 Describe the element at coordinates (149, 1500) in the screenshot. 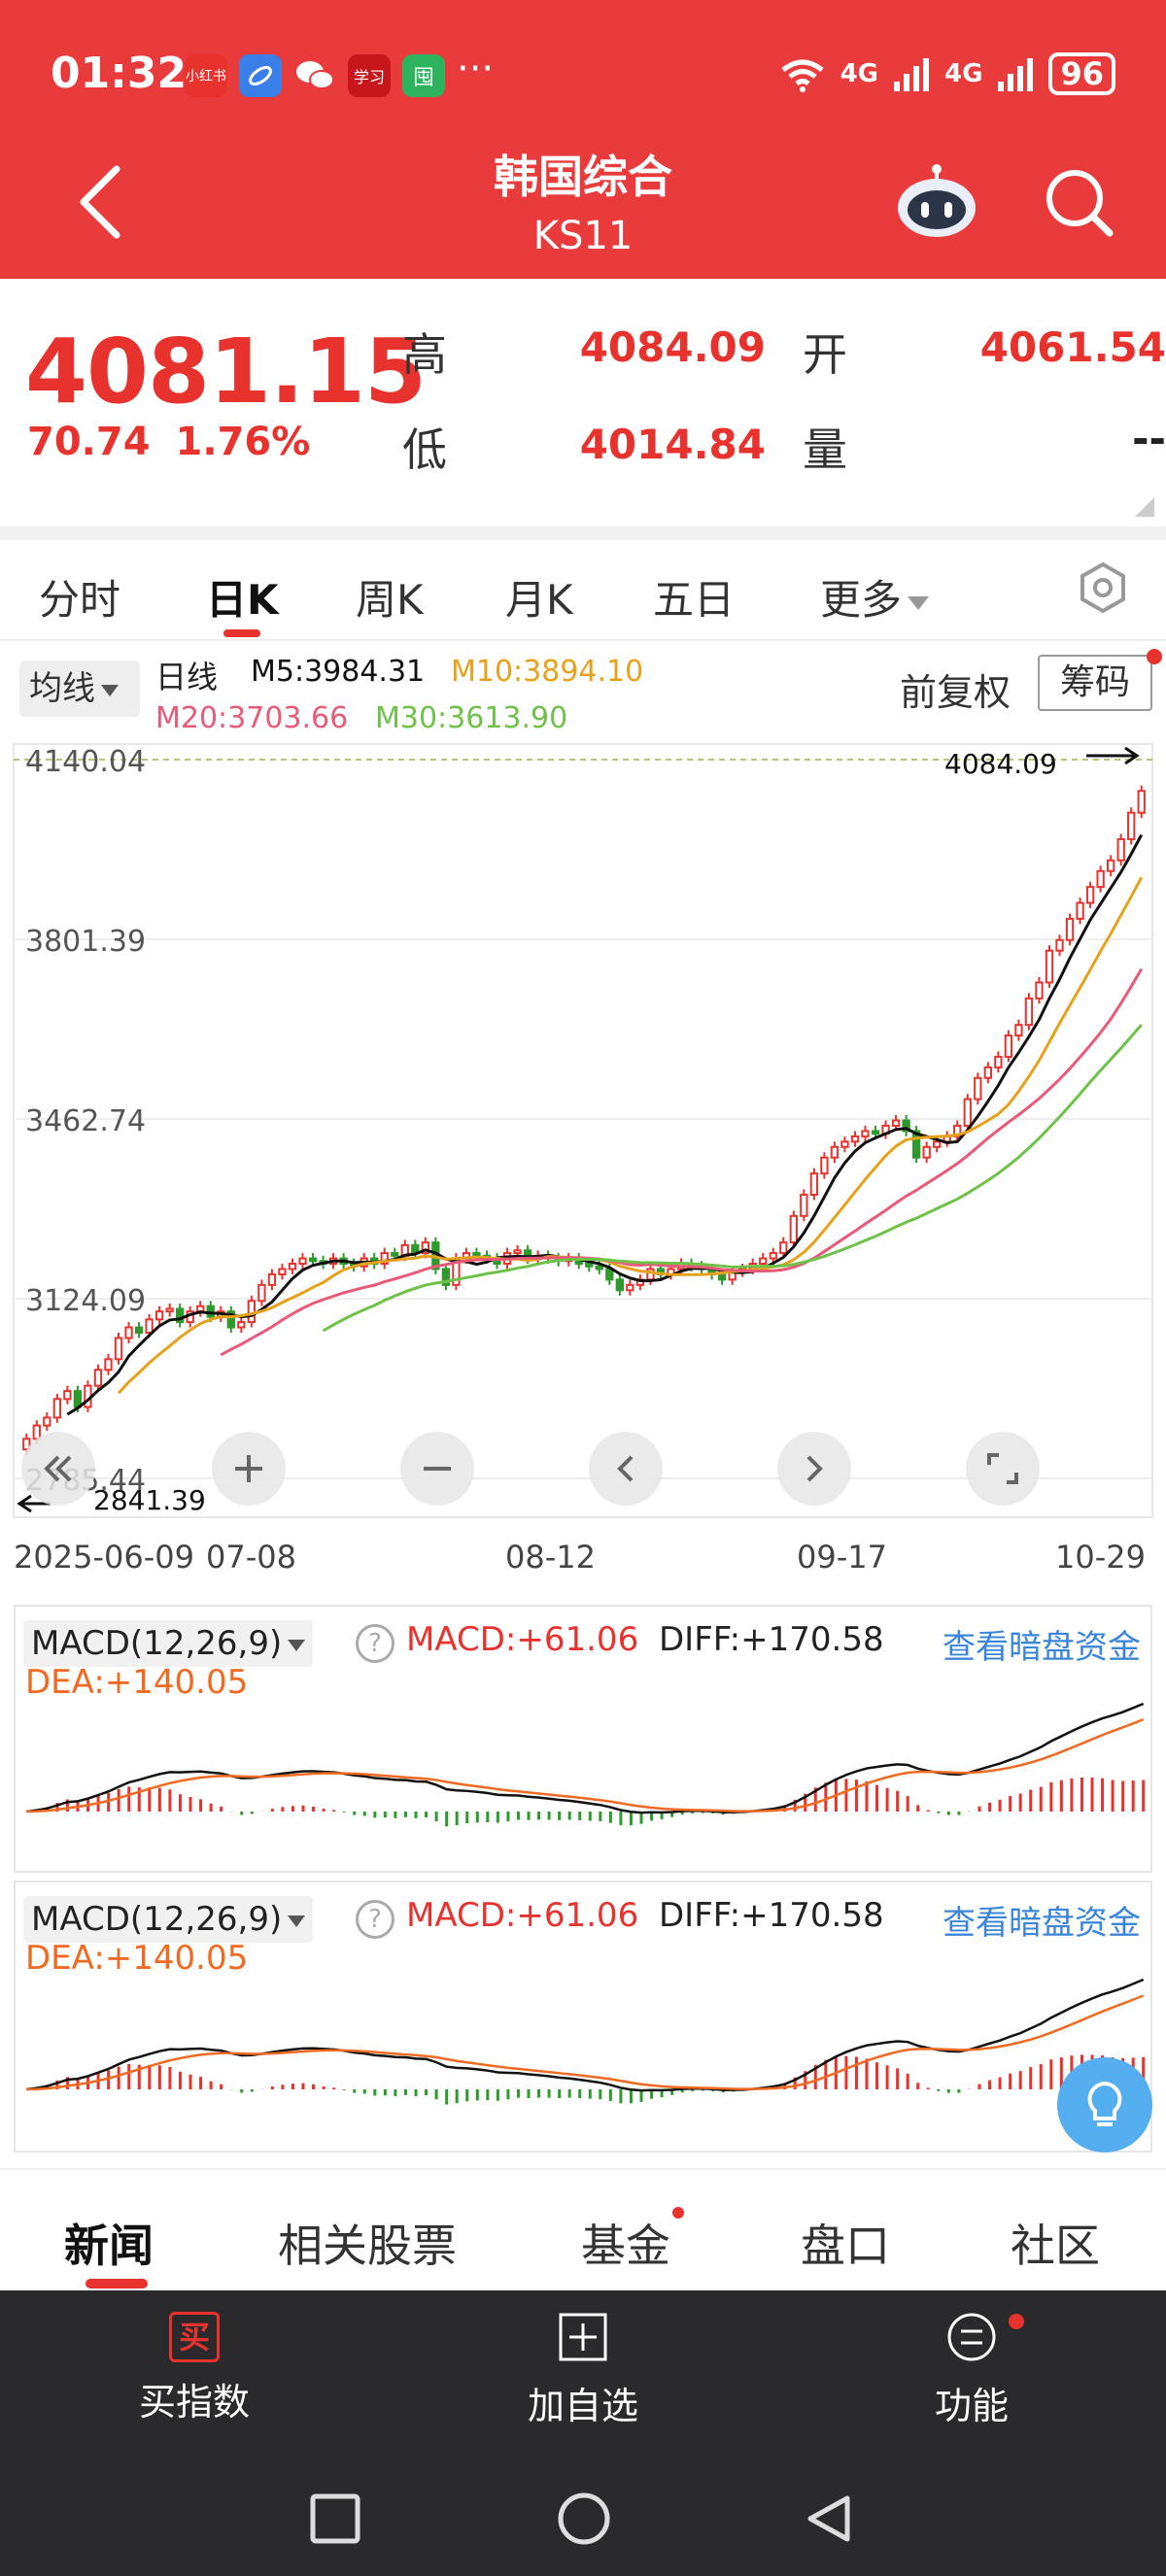

I see `min-marker-text: 2841.39` at that location.